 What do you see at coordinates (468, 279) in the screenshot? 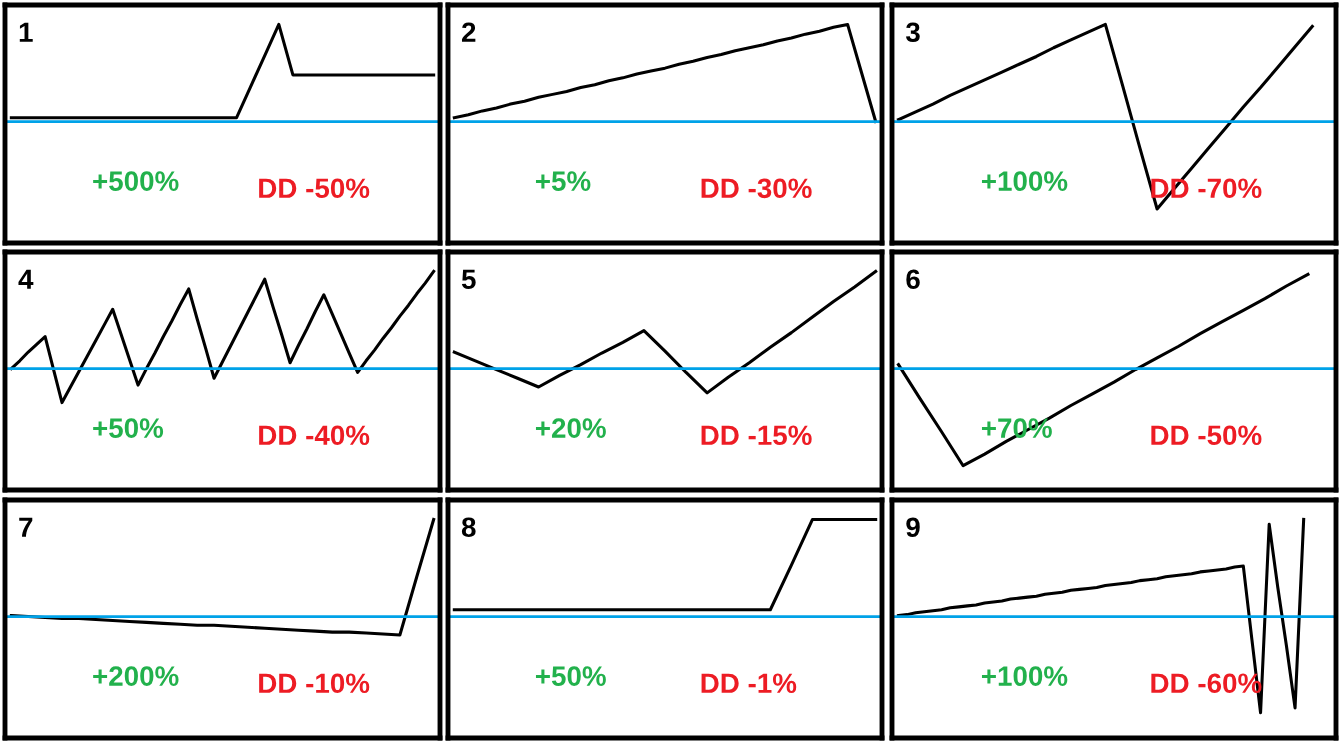
I see `chart-title: 5` at bounding box center [468, 279].